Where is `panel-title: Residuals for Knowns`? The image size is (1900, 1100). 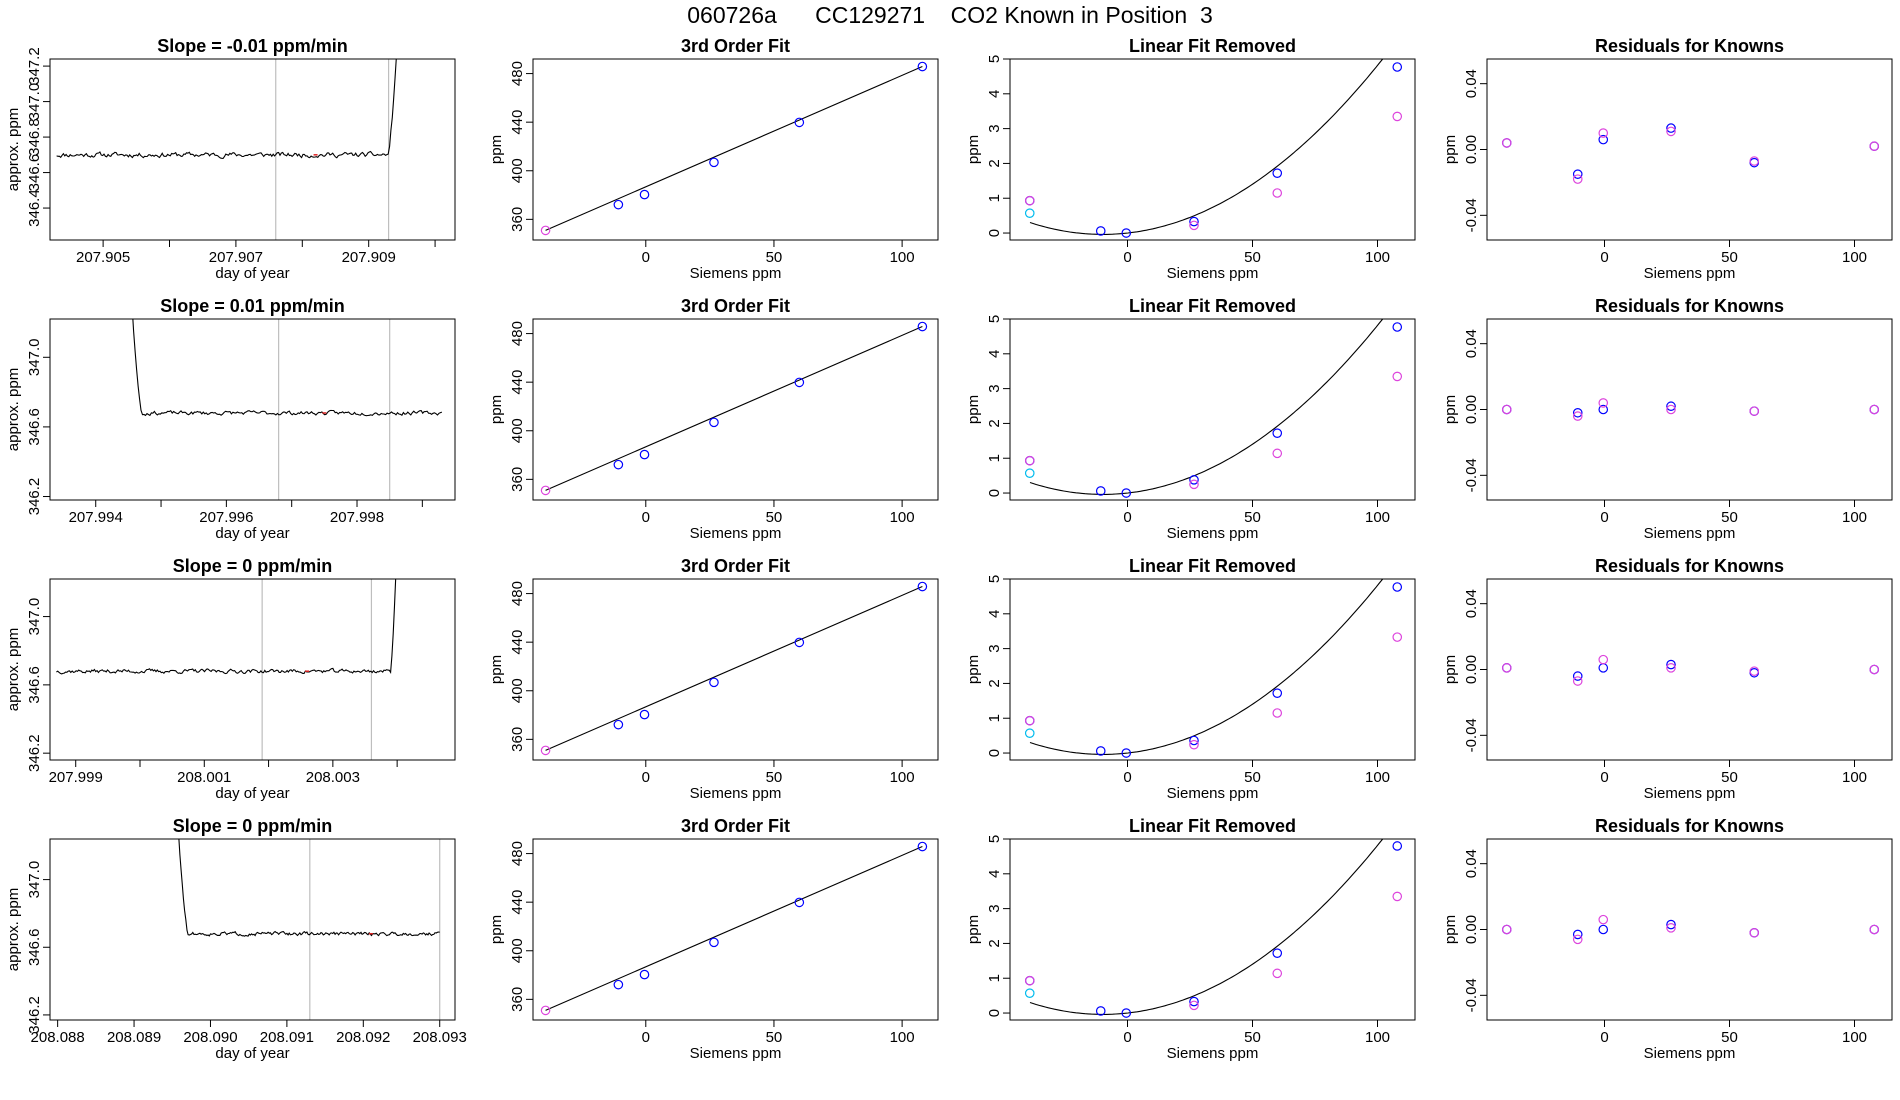 panel-title: Residuals for Knowns is located at coordinates (1689, 46).